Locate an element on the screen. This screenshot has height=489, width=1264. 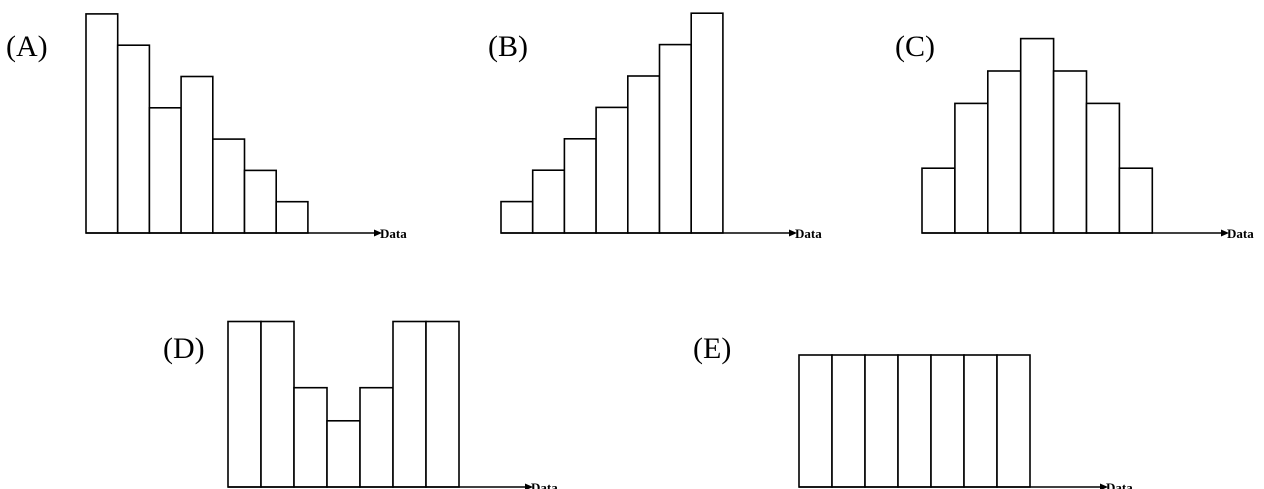
panel-label: (C) is located at coordinates (915, 46).